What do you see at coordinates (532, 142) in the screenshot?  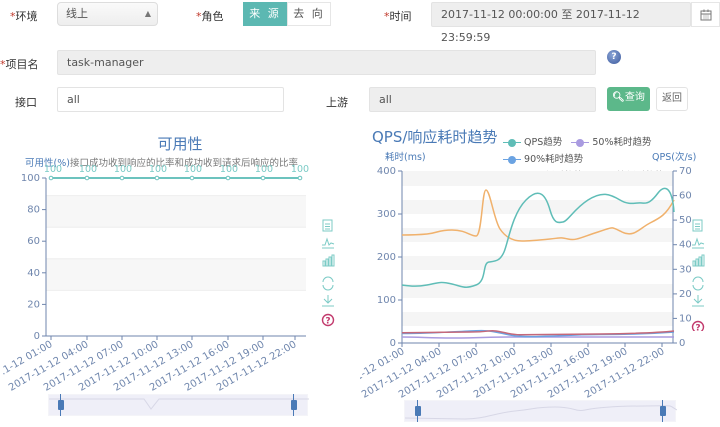 I see `legend-item-qps: QPS趋势` at bounding box center [532, 142].